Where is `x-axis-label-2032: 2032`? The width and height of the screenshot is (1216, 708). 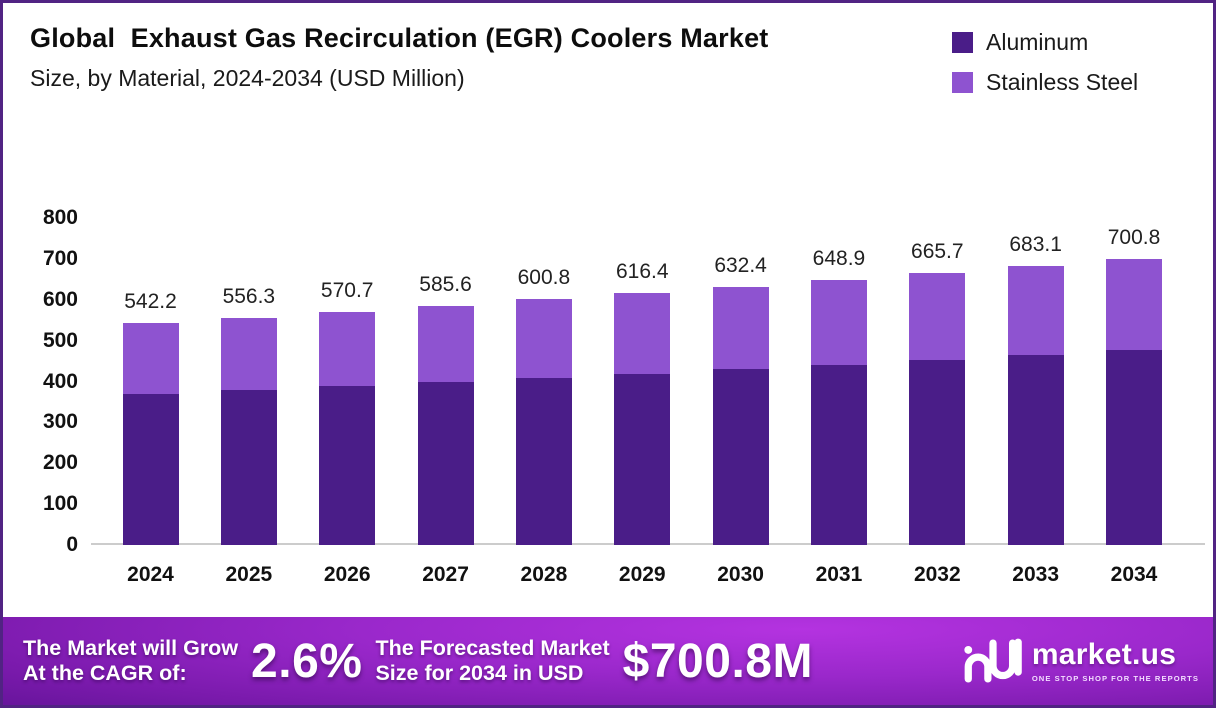
x-axis-label-2032: 2032 is located at coordinates (937, 574).